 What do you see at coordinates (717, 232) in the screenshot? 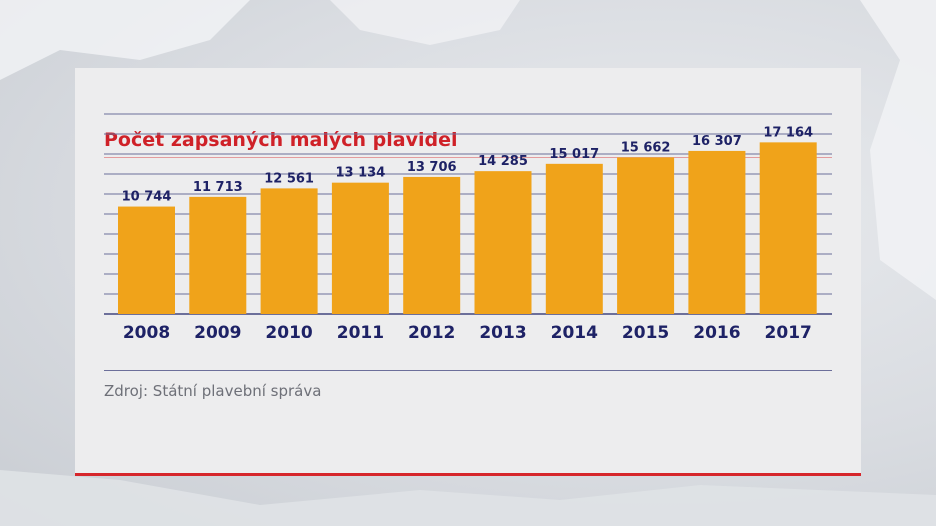
I see `bar-2016` at bounding box center [717, 232].